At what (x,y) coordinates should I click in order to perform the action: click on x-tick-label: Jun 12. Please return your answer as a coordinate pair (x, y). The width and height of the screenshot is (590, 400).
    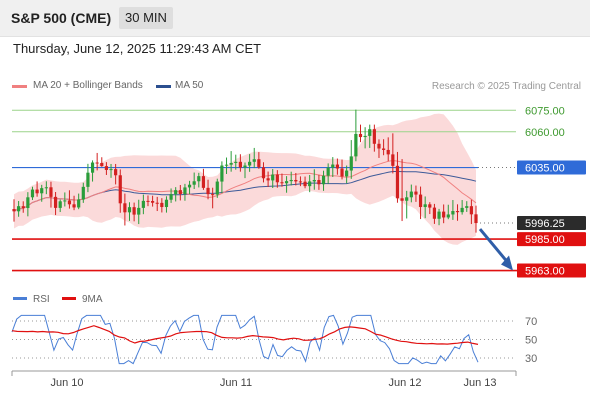
    Looking at the image, I should click on (404, 383).